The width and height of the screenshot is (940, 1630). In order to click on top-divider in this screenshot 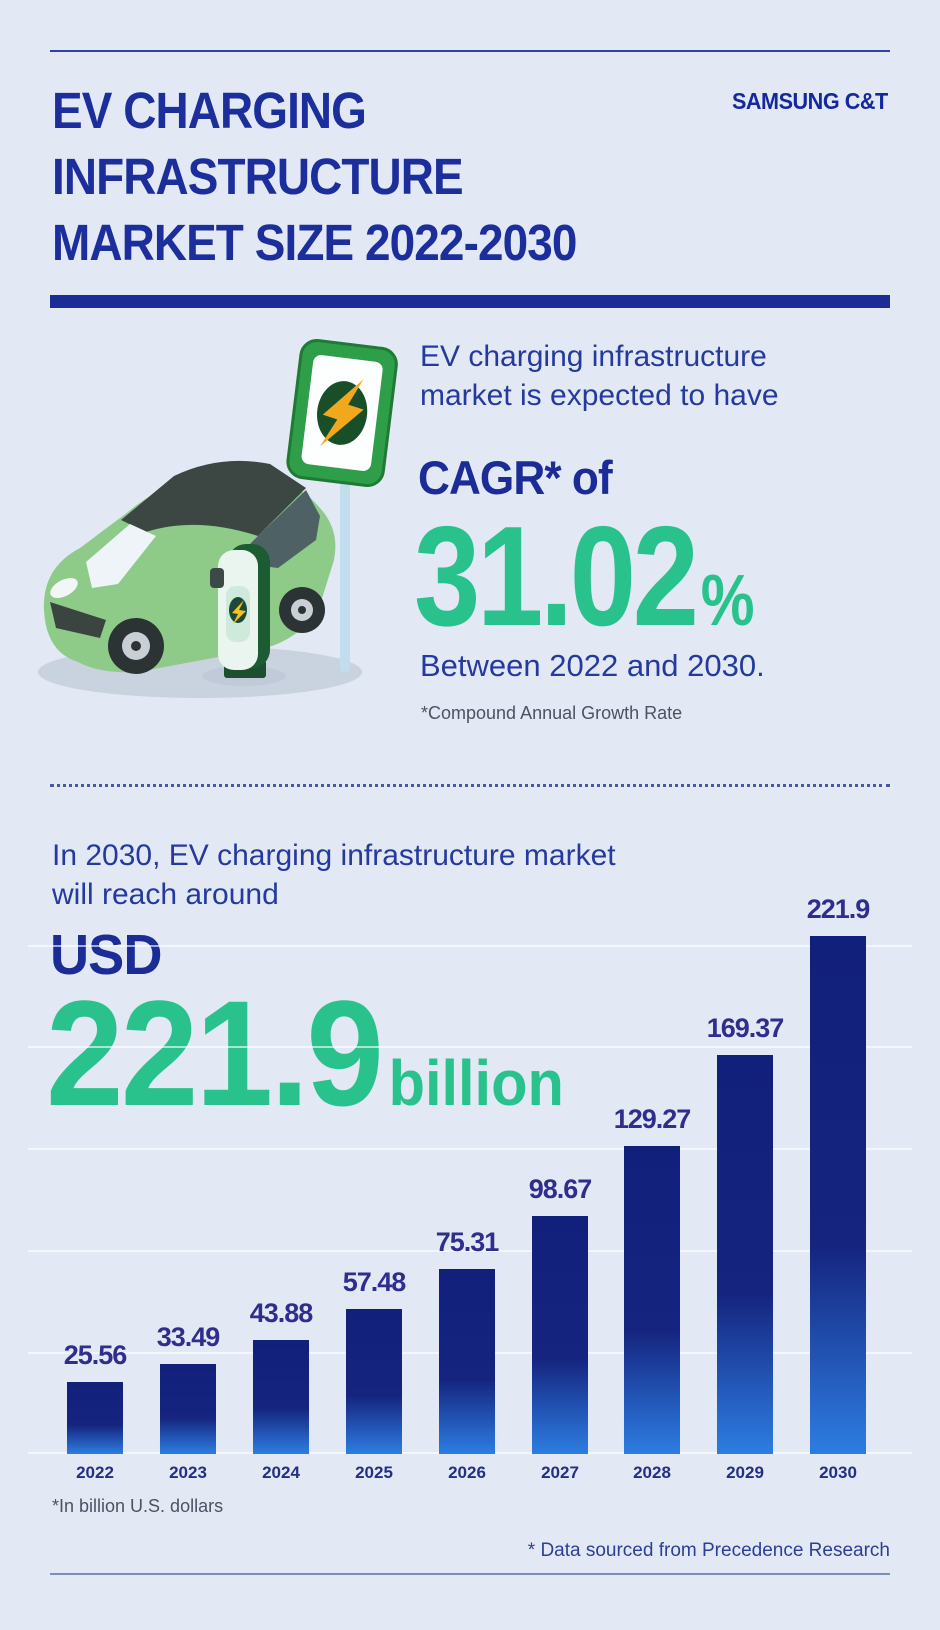, I will do `click(470, 51)`.